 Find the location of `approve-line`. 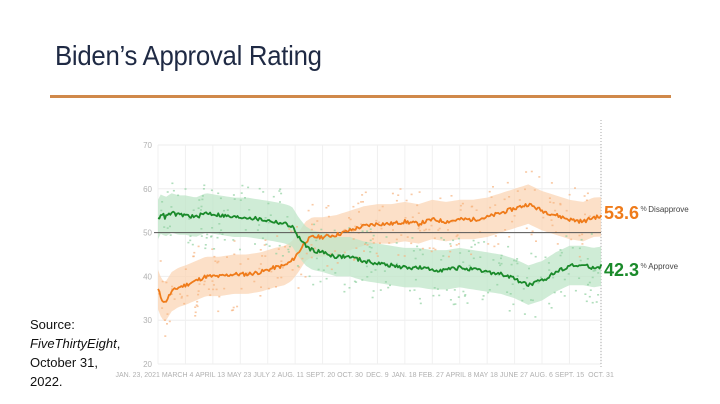

approve-line is located at coordinates (379, 249).